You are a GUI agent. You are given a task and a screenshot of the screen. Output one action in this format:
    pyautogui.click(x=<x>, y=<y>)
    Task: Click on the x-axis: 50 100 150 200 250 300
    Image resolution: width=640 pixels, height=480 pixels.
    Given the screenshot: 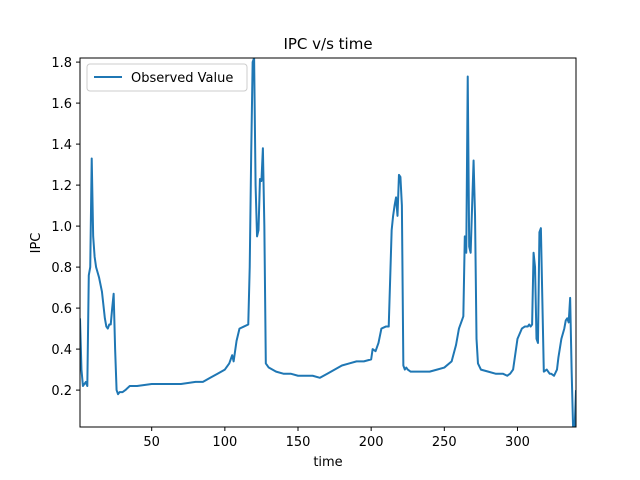 What is the action you would take?
    pyautogui.click(x=336, y=438)
    